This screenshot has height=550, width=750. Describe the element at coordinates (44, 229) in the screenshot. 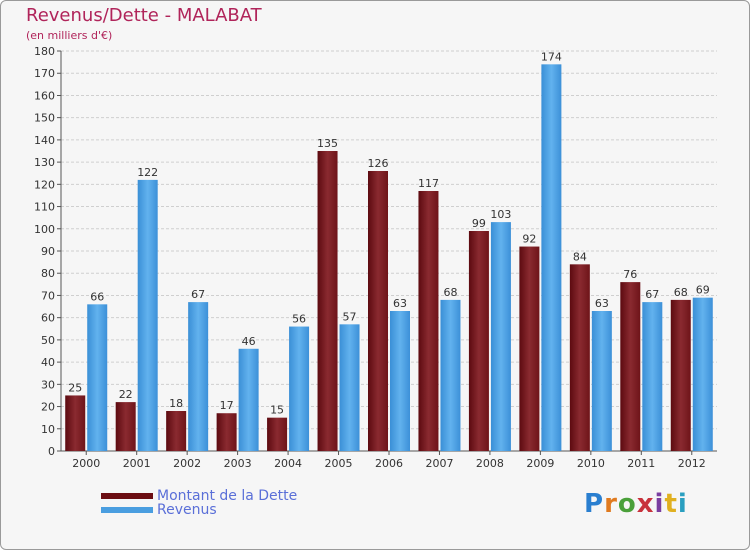

I see `y-tick-label: 100` at that location.